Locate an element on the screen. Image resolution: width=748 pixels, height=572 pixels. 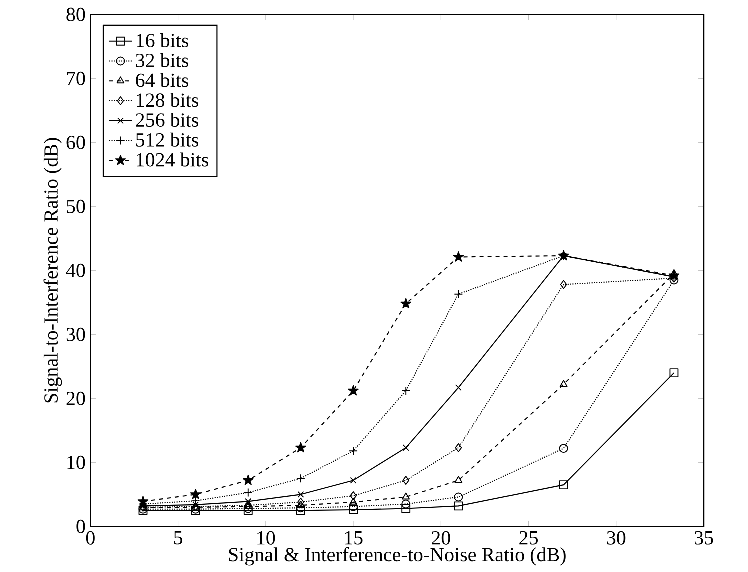
y-tick-label: 70 is located at coordinates (76, 79).